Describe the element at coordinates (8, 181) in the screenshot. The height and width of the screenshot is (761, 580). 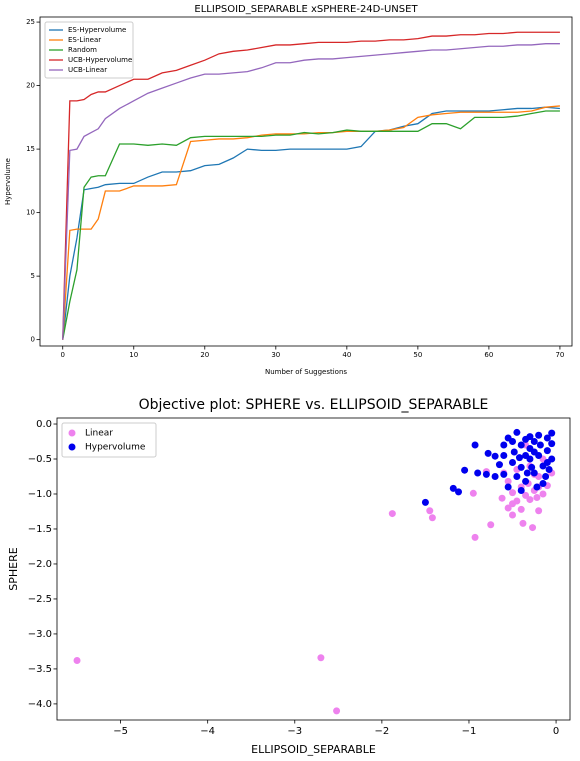
I see `y-axis-label: Hypervolume` at that location.